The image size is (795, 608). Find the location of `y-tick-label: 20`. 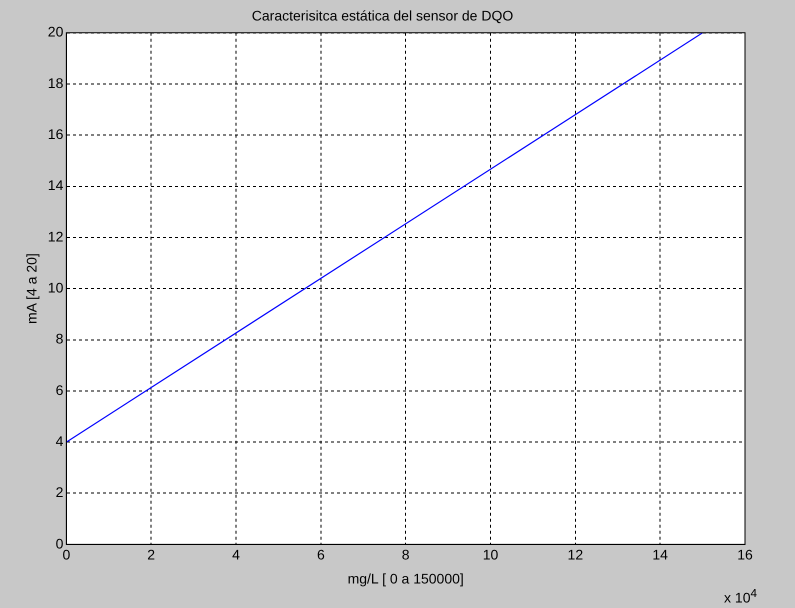

y-tick-label: 20 is located at coordinates (56, 32).